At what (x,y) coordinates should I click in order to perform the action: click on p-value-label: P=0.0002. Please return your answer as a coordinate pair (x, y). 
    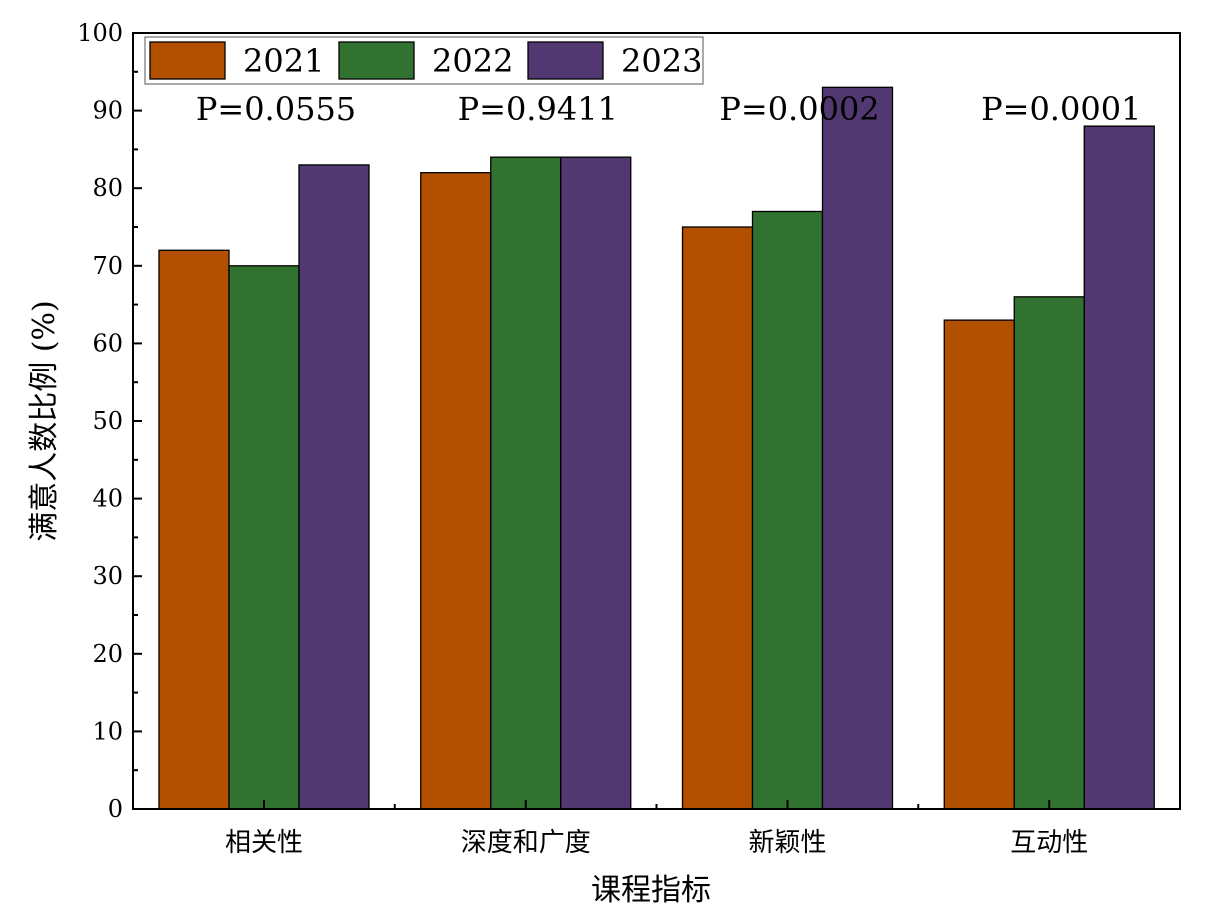
    Looking at the image, I should click on (799, 109).